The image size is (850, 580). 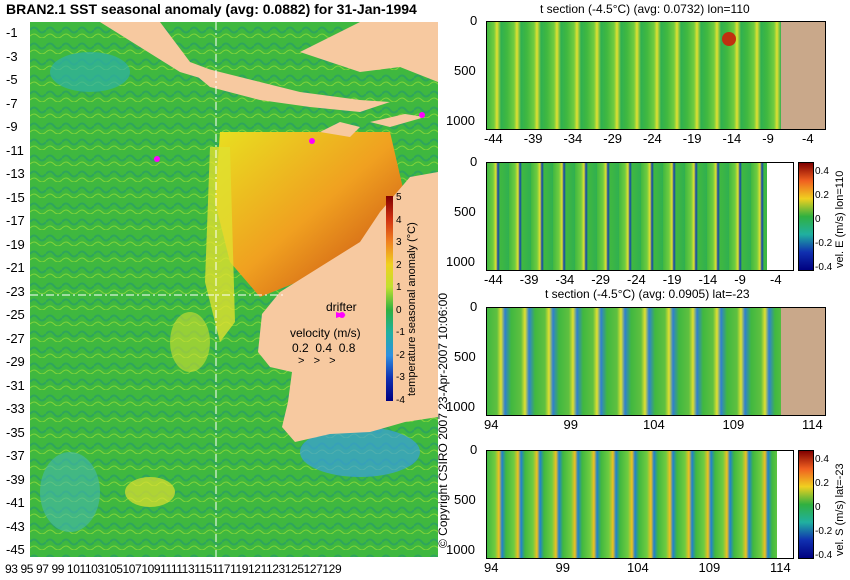 What do you see at coordinates (806, 504) in the screenshot?
I see `panel4-colorbar` at bounding box center [806, 504].